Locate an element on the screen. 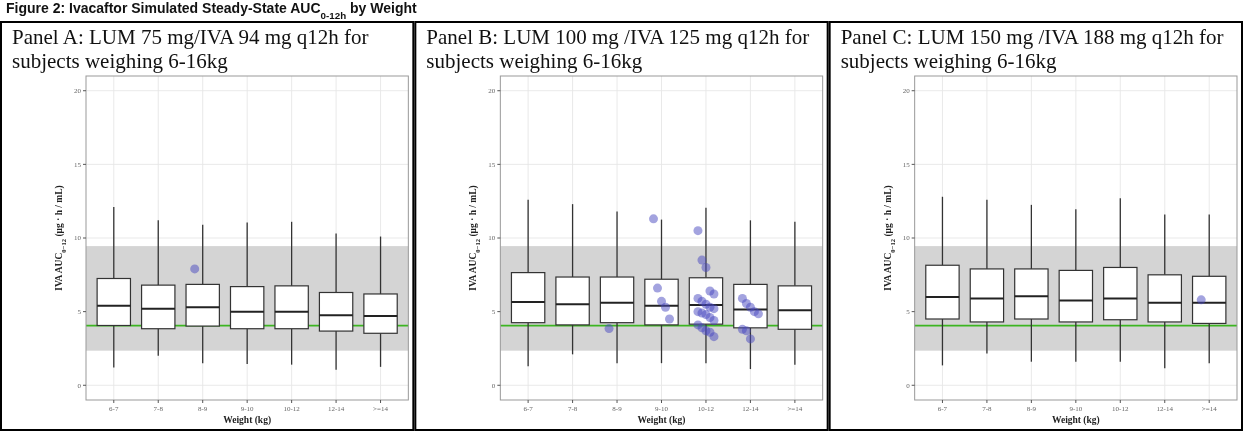 This screenshot has width=1243, height=431. caption: Figure 2: Ivacaftor Simulated Steady-State AUC$_{0-12h}$ by Weight is located at coordinates (212, 10).